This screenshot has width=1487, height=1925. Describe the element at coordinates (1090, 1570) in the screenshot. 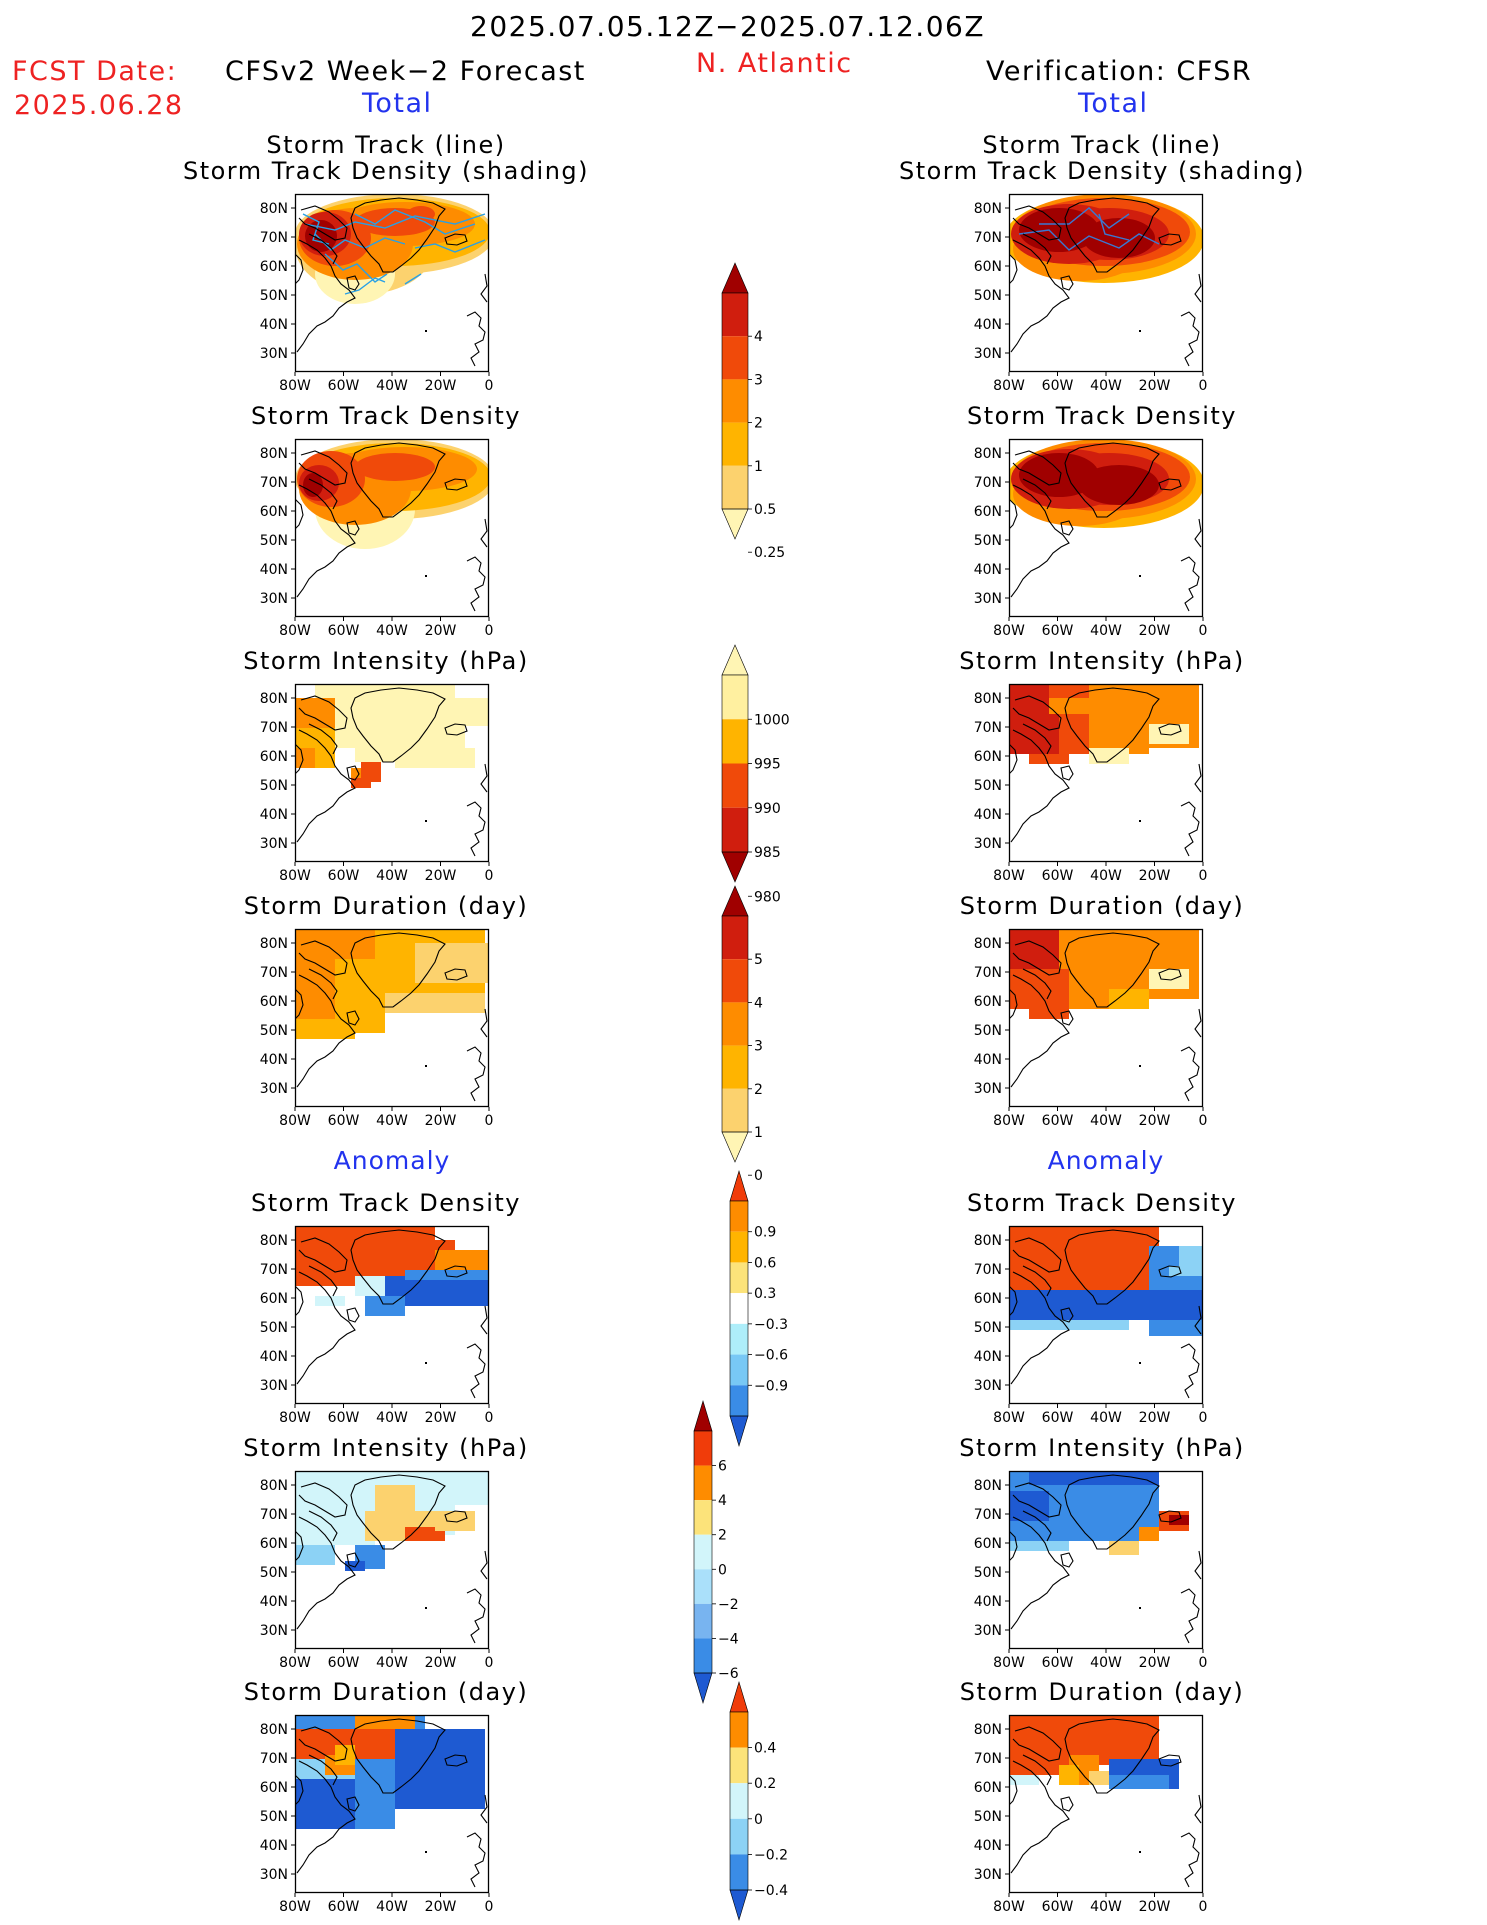

I see `map-right-intensity-anomaly: 80N 70N 60N 50N 40N 30N 80W 60W 40W 20W 0` at that location.